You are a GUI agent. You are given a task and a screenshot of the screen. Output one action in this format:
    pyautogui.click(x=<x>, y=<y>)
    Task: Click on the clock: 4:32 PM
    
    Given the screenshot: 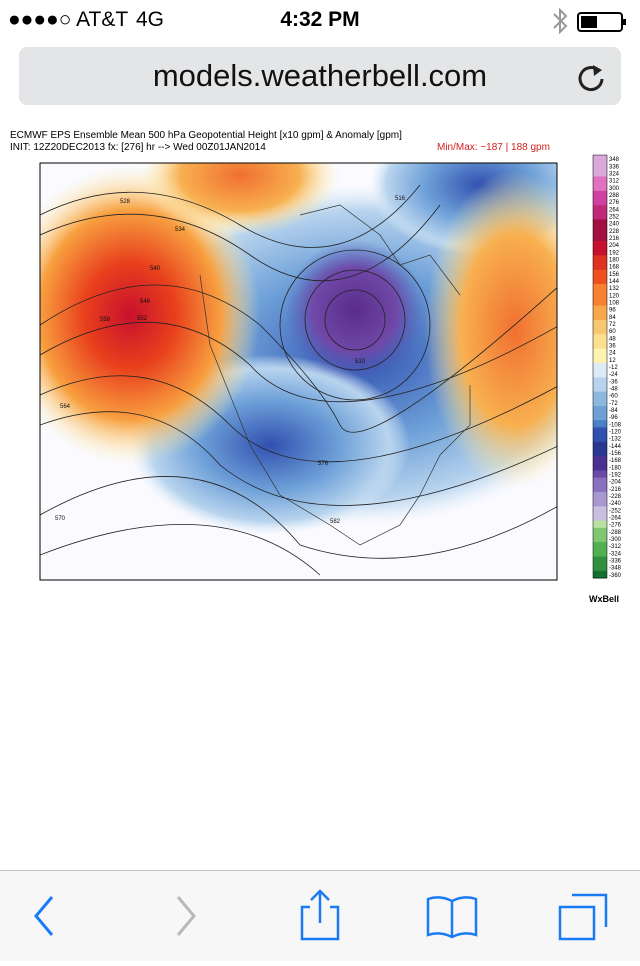 What is the action you would take?
    pyautogui.click(x=320, y=19)
    